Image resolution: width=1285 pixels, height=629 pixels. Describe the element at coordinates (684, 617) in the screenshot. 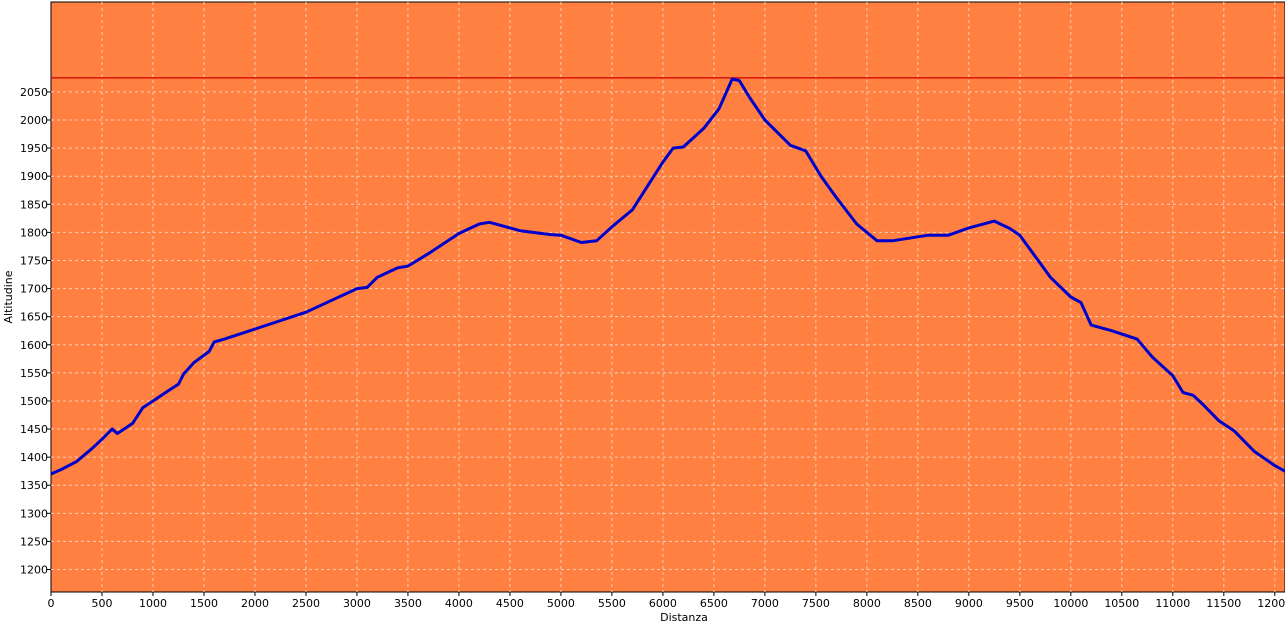

I see `x-axis-label: Distanza` at that location.